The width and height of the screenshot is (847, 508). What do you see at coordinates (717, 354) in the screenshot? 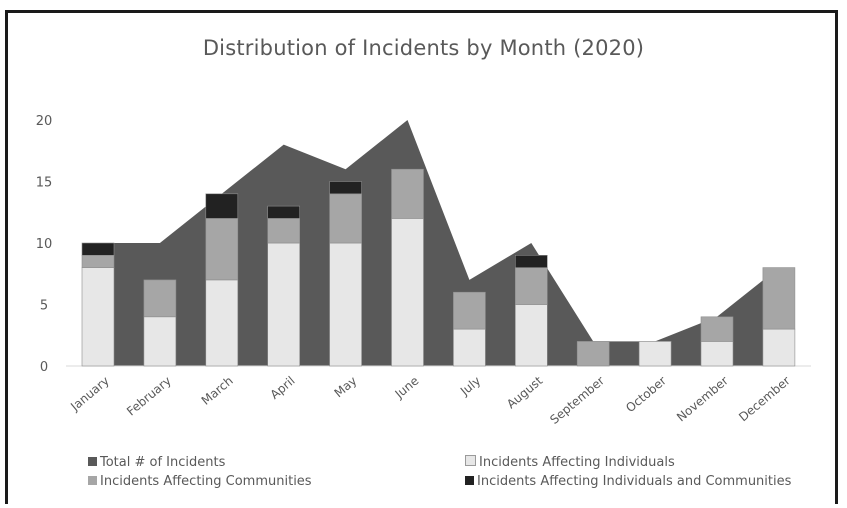
I see `bar-individuals-november` at bounding box center [717, 354].